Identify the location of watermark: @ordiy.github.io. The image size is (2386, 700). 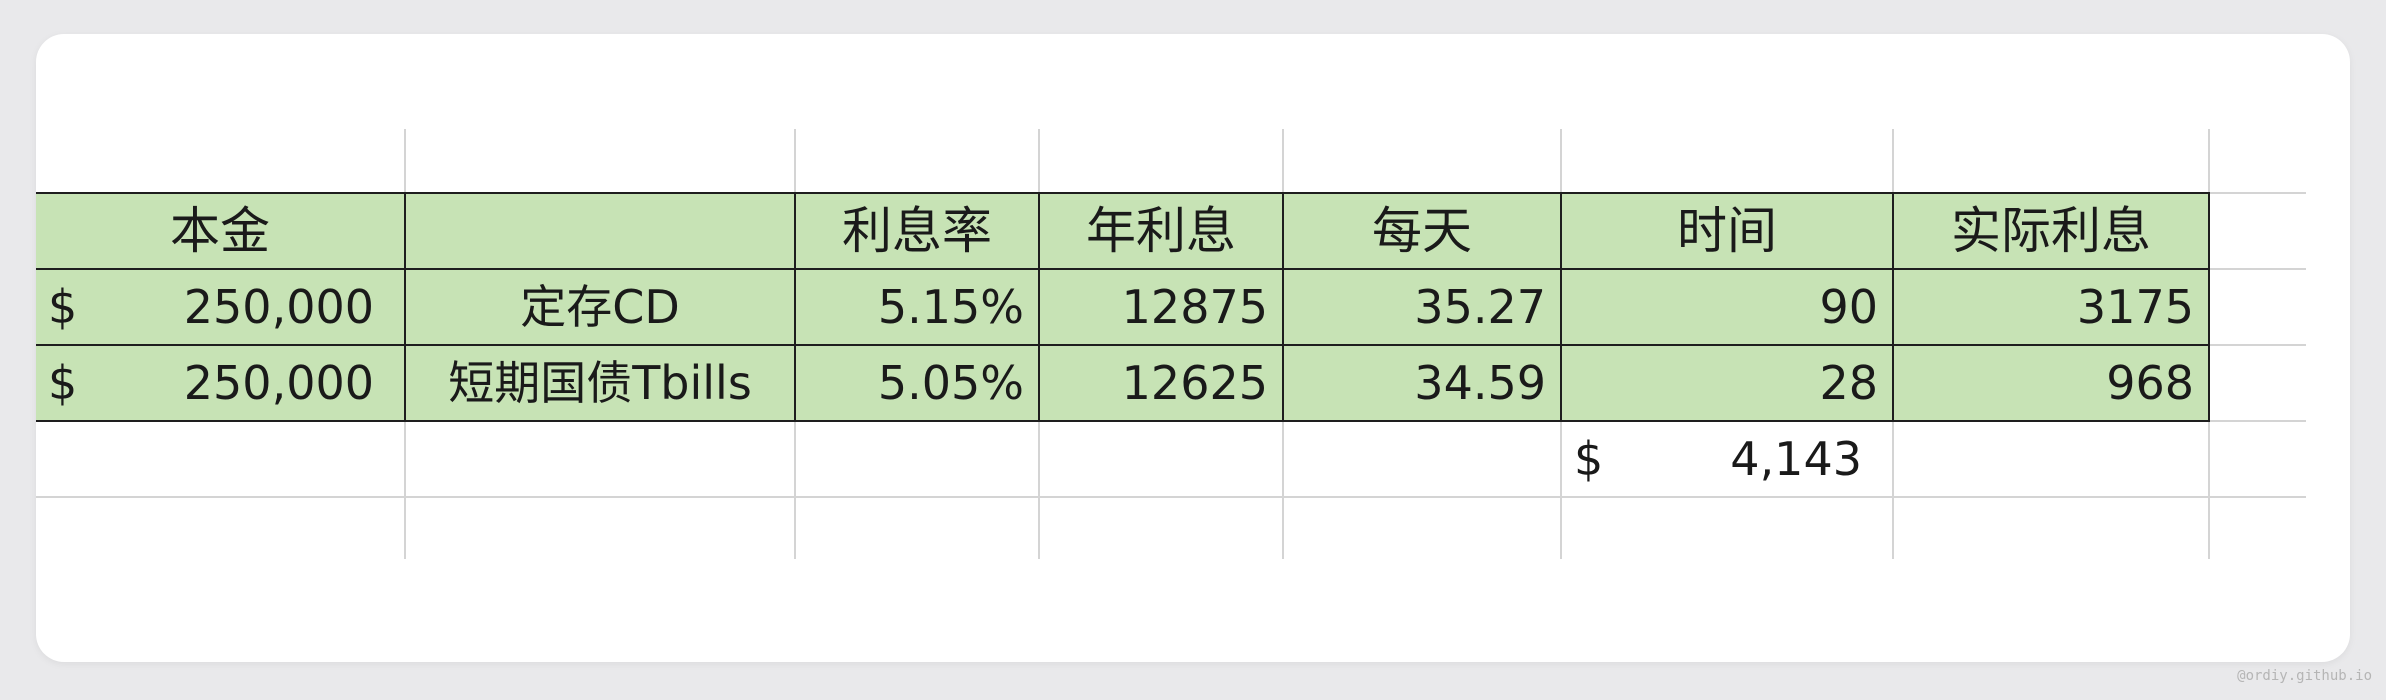
(2304, 676).